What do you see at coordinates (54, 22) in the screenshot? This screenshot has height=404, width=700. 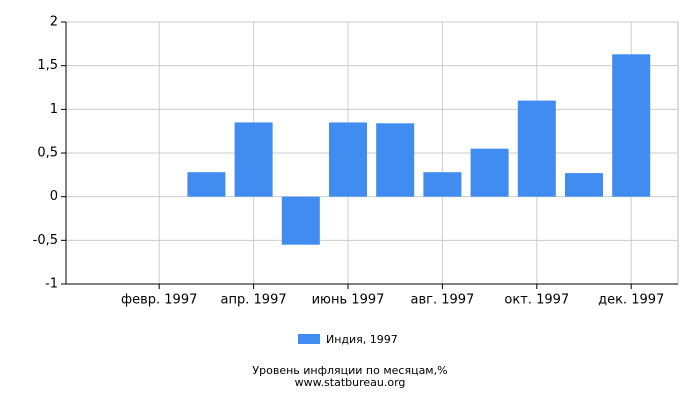 I see `y-tick-label: 2` at bounding box center [54, 22].